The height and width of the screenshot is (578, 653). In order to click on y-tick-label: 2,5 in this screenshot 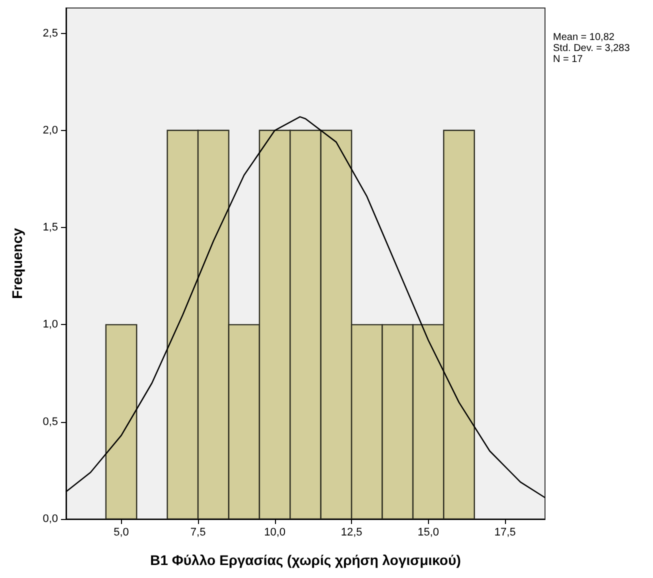, I will do `click(50, 33)`.